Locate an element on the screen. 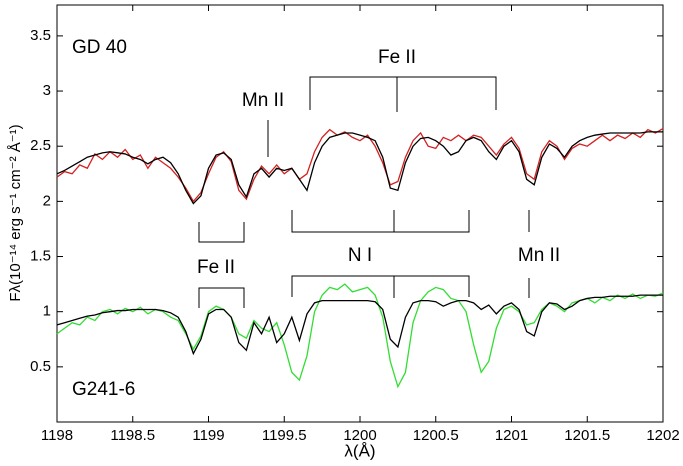 The height and width of the screenshot is (466, 683). y-tick-label: 3 is located at coordinates (47, 90).